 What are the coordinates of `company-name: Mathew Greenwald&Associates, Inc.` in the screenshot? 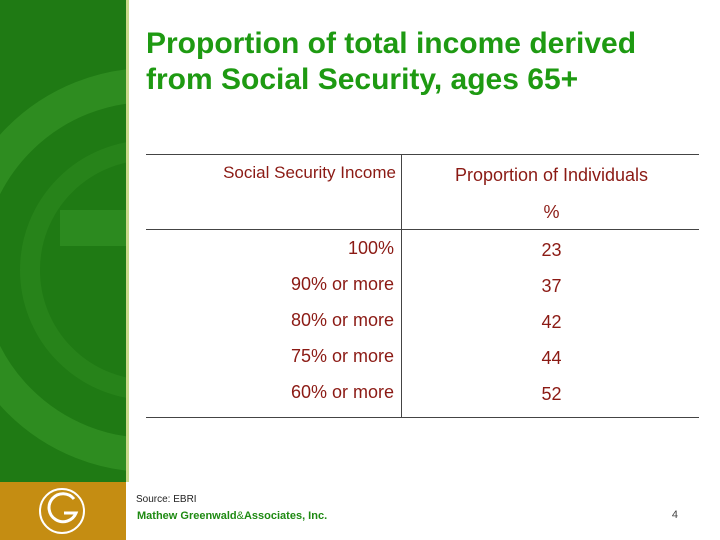 It's located at (232, 516).